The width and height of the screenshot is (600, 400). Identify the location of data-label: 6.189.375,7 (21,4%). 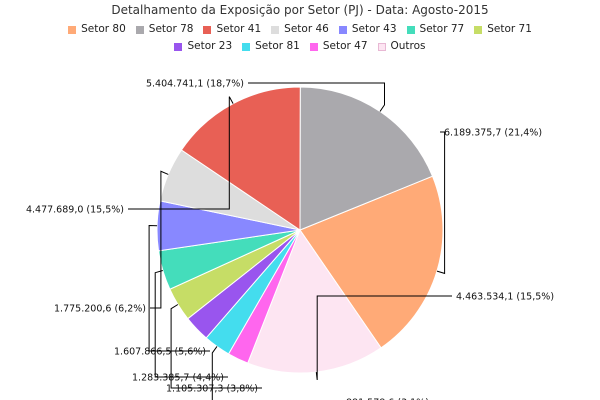
(493, 133).